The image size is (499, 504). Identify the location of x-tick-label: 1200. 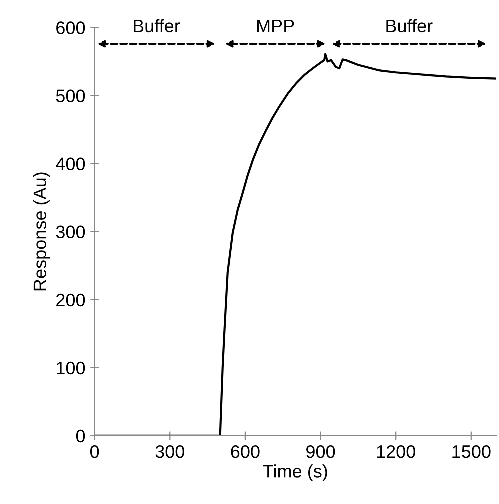
(396, 451).